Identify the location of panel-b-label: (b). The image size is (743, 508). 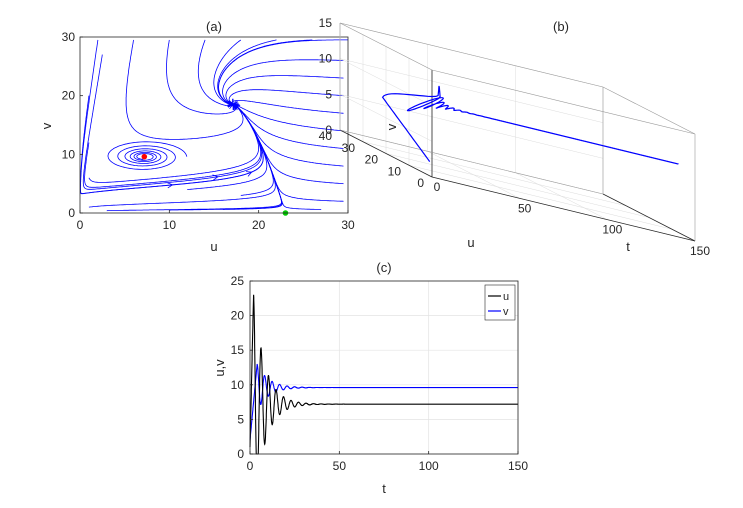
(561, 26).